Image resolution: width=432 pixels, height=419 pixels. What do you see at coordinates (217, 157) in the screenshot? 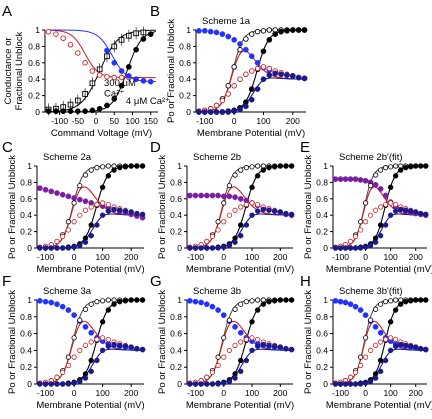
I see `chart-title: Scheme 2b` at bounding box center [217, 157].